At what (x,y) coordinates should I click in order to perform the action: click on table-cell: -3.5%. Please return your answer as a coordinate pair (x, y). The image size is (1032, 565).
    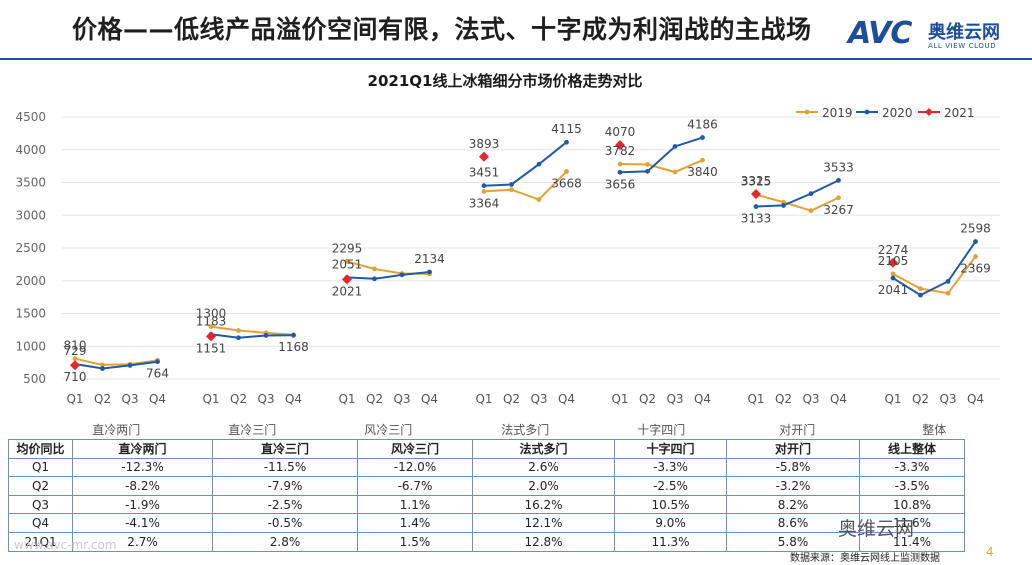
    Looking at the image, I should click on (912, 486).